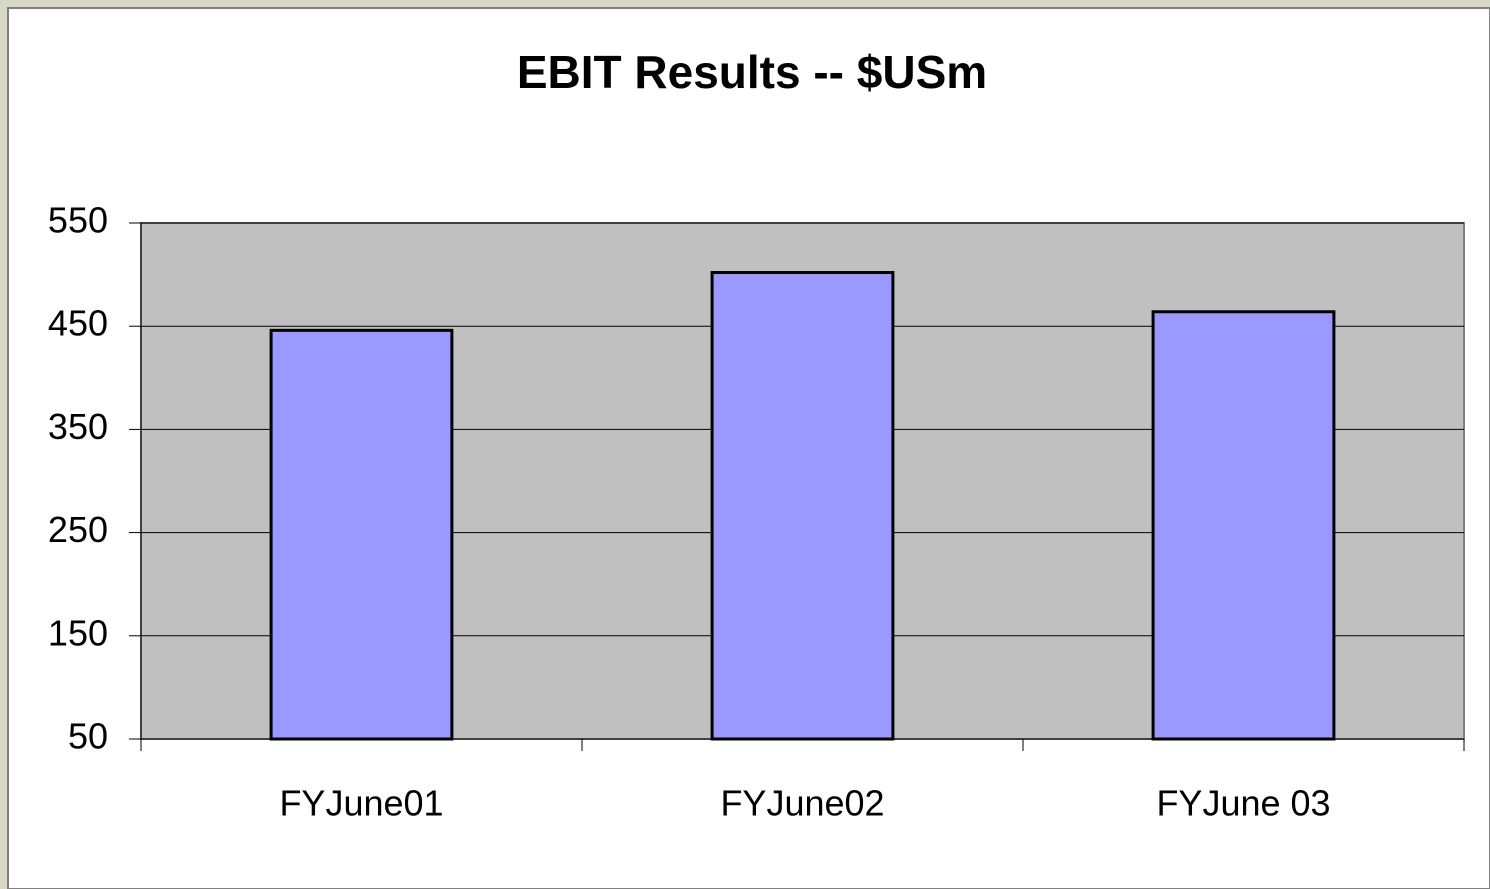  Describe the element at coordinates (802, 803) in the screenshot. I see `x-tick-label: FYJune02` at that location.